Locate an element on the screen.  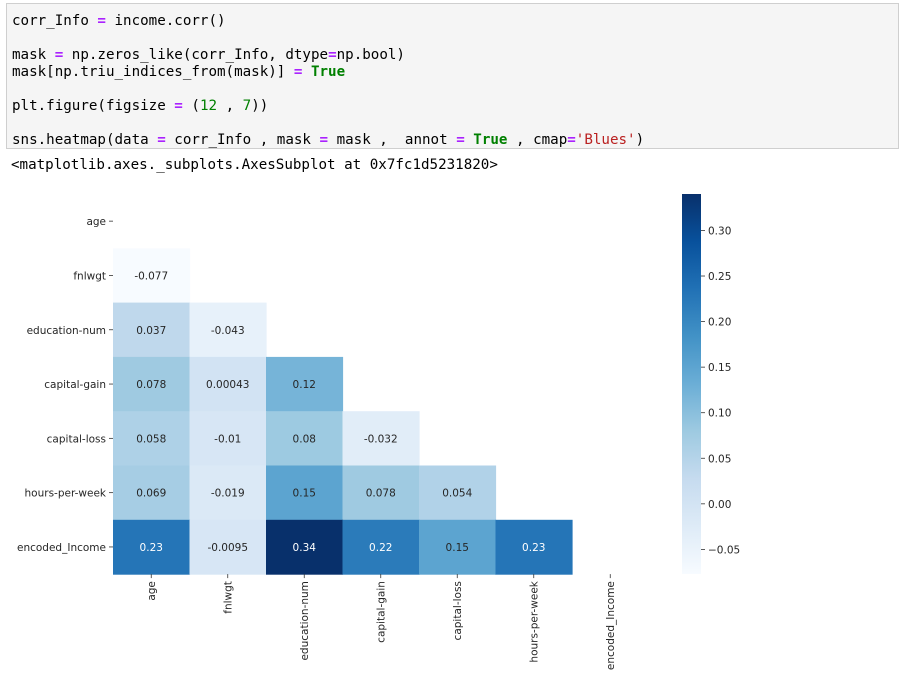
x-tick-label: age is located at coordinates (152, 591).